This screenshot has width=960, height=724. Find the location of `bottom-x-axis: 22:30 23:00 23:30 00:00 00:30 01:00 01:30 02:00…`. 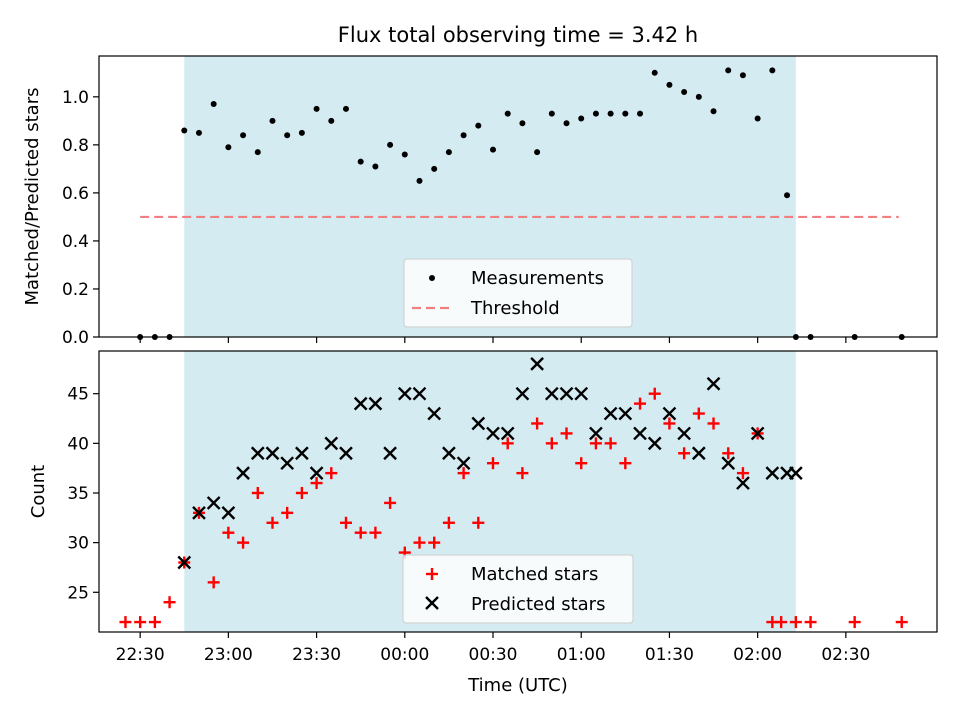

bottom-x-axis: 22:30 23:00 23:30 00:00 00:30 01:00 01:30 02:00… is located at coordinates (493, 648).